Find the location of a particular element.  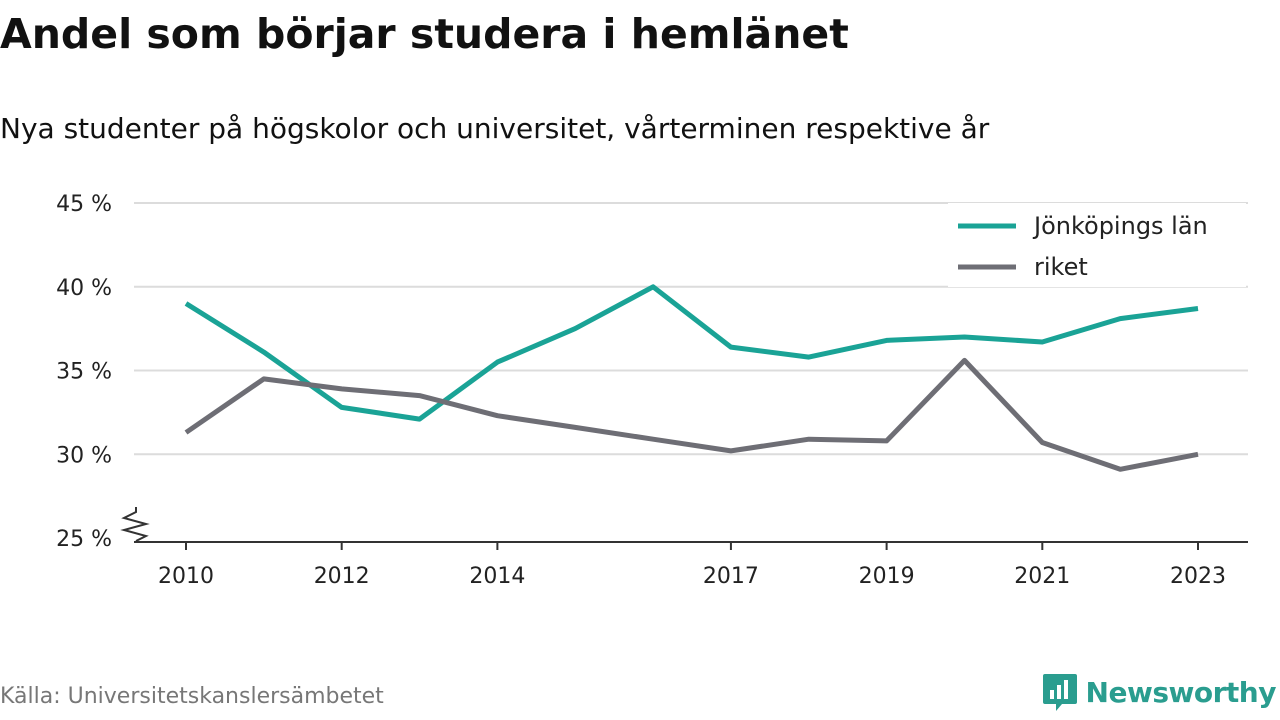

x-tick-label: 2019 is located at coordinates (887, 576).